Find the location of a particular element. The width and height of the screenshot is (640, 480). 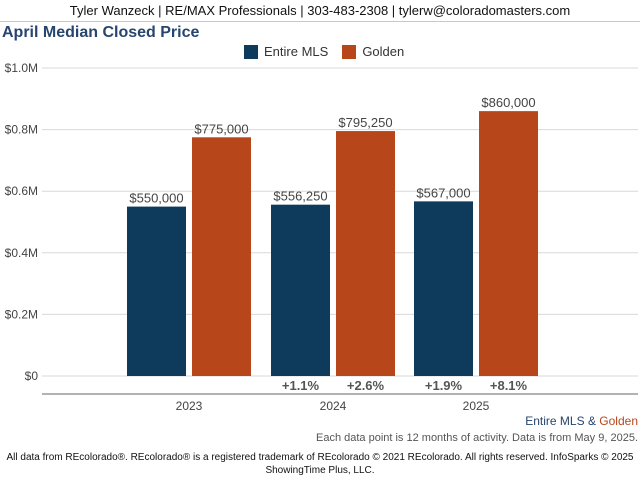

bar-entire-mls-2023 is located at coordinates (156, 291).